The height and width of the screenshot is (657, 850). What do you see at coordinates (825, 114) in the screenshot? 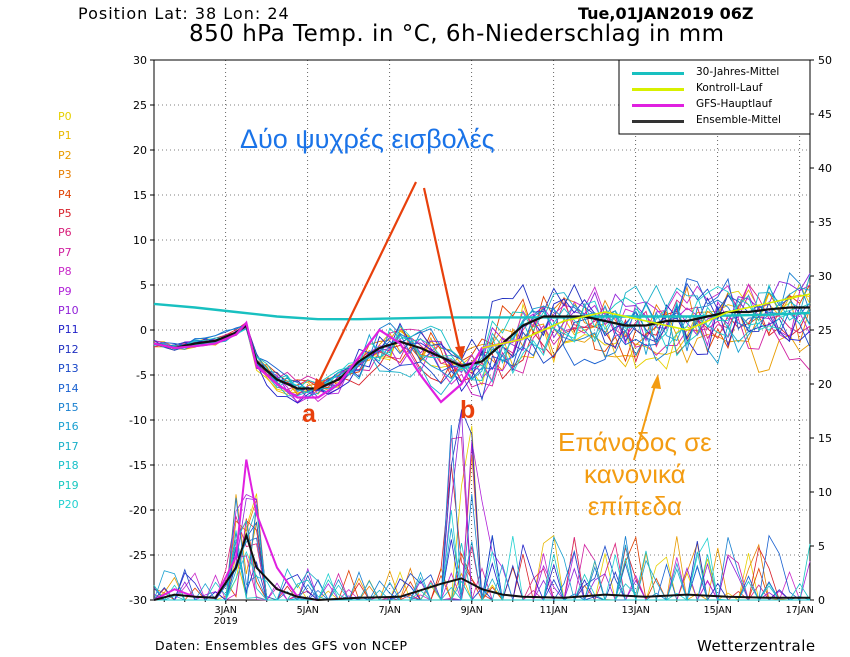
I see `right-tick-label: 45` at bounding box center [825, 114].